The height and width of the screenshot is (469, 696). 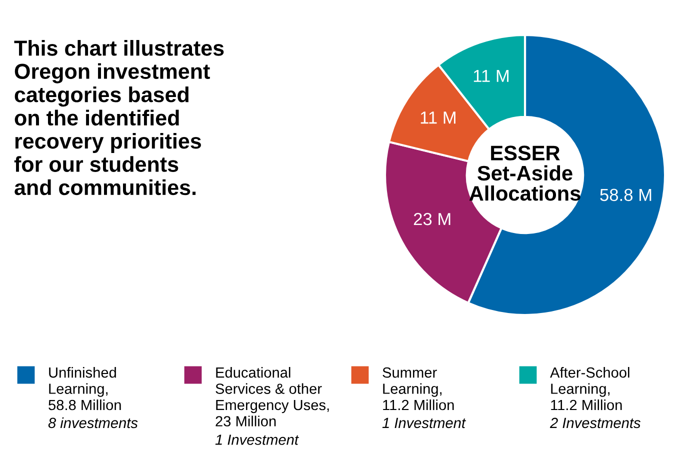 What do you see at coordinates (272, 396) in the screenshot?
I see `legend-label: Educational Services & other Emergency Uses, 23 Million` at bounding box center [272, 396].